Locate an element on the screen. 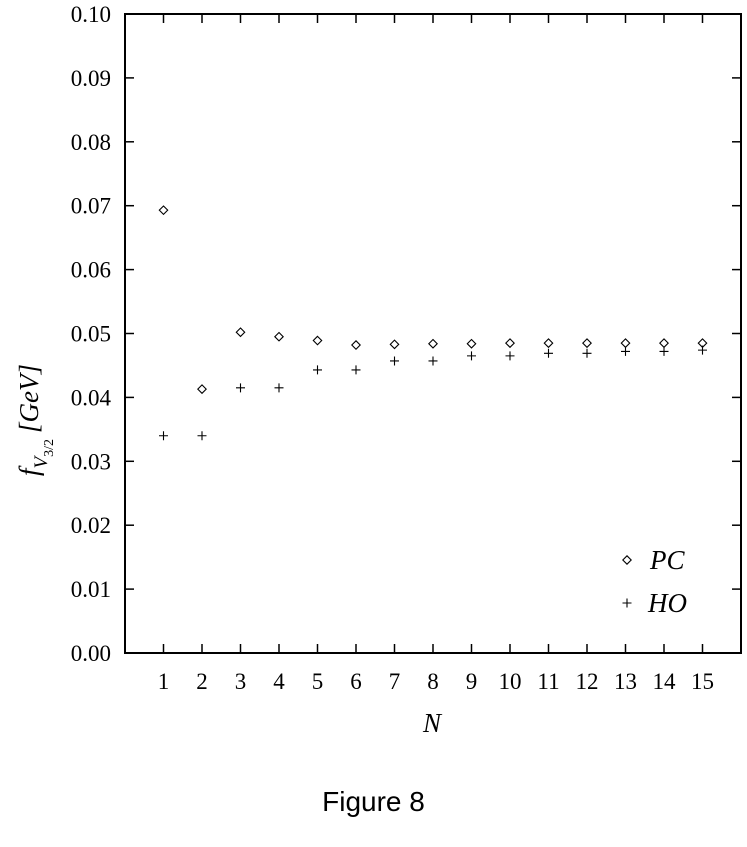  legend-plus-icon is located at coordinates (627, 603).